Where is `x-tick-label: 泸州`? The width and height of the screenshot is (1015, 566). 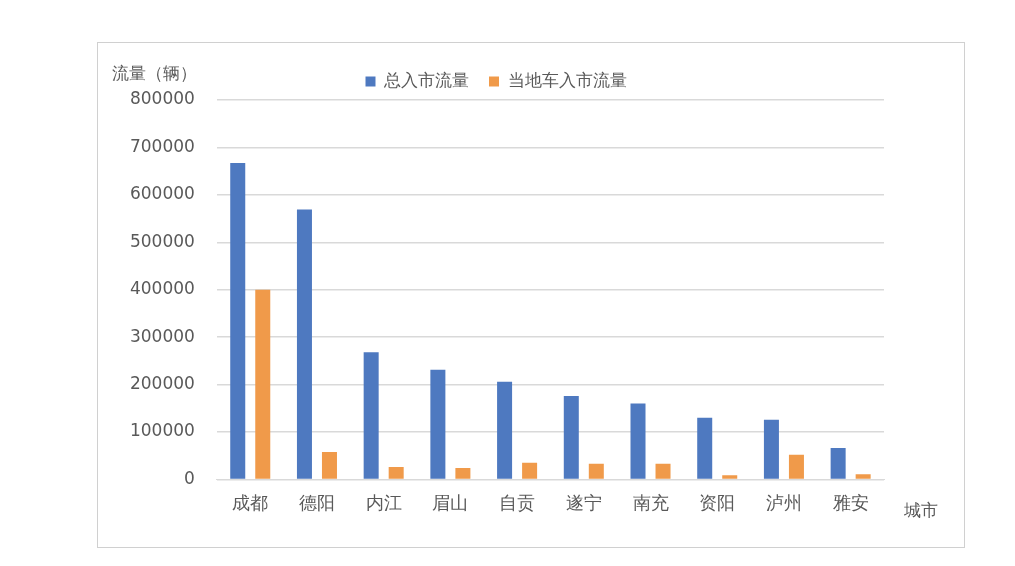
x-tick-label: 泸州 is located at coordinates (783, 502).